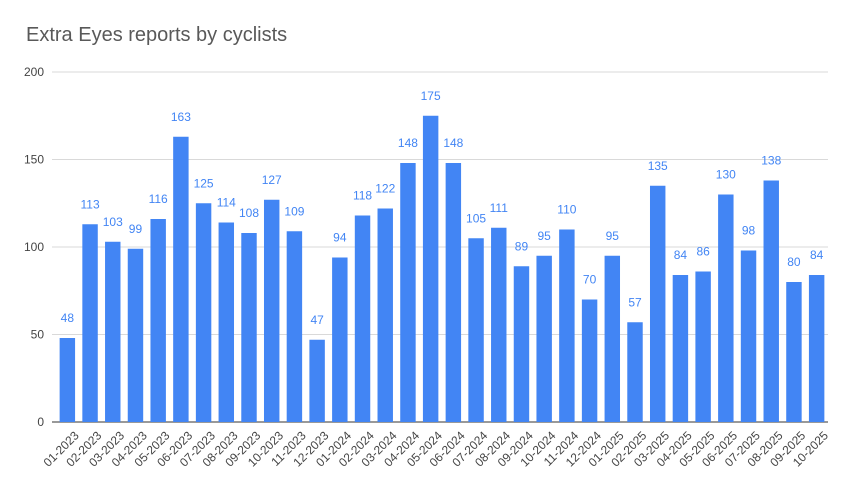  Describe the element at coordinates (158, 199) in the screenshot. I see `data-label: 116` at that location.